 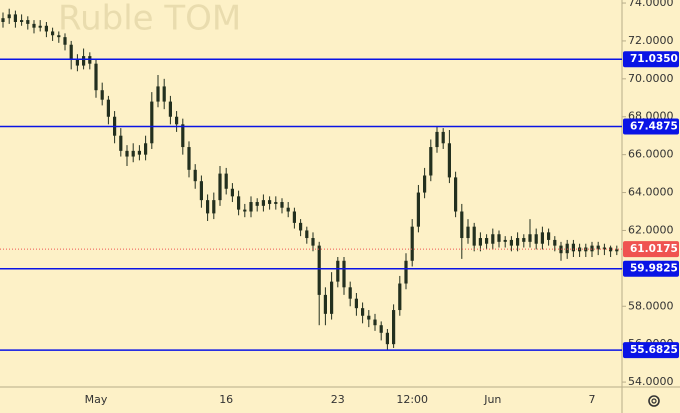 What do you see at coordinates (651, 381) in the screenshot?
I see `y-tick-label: 54.0000` at bounding box center [651, 381].